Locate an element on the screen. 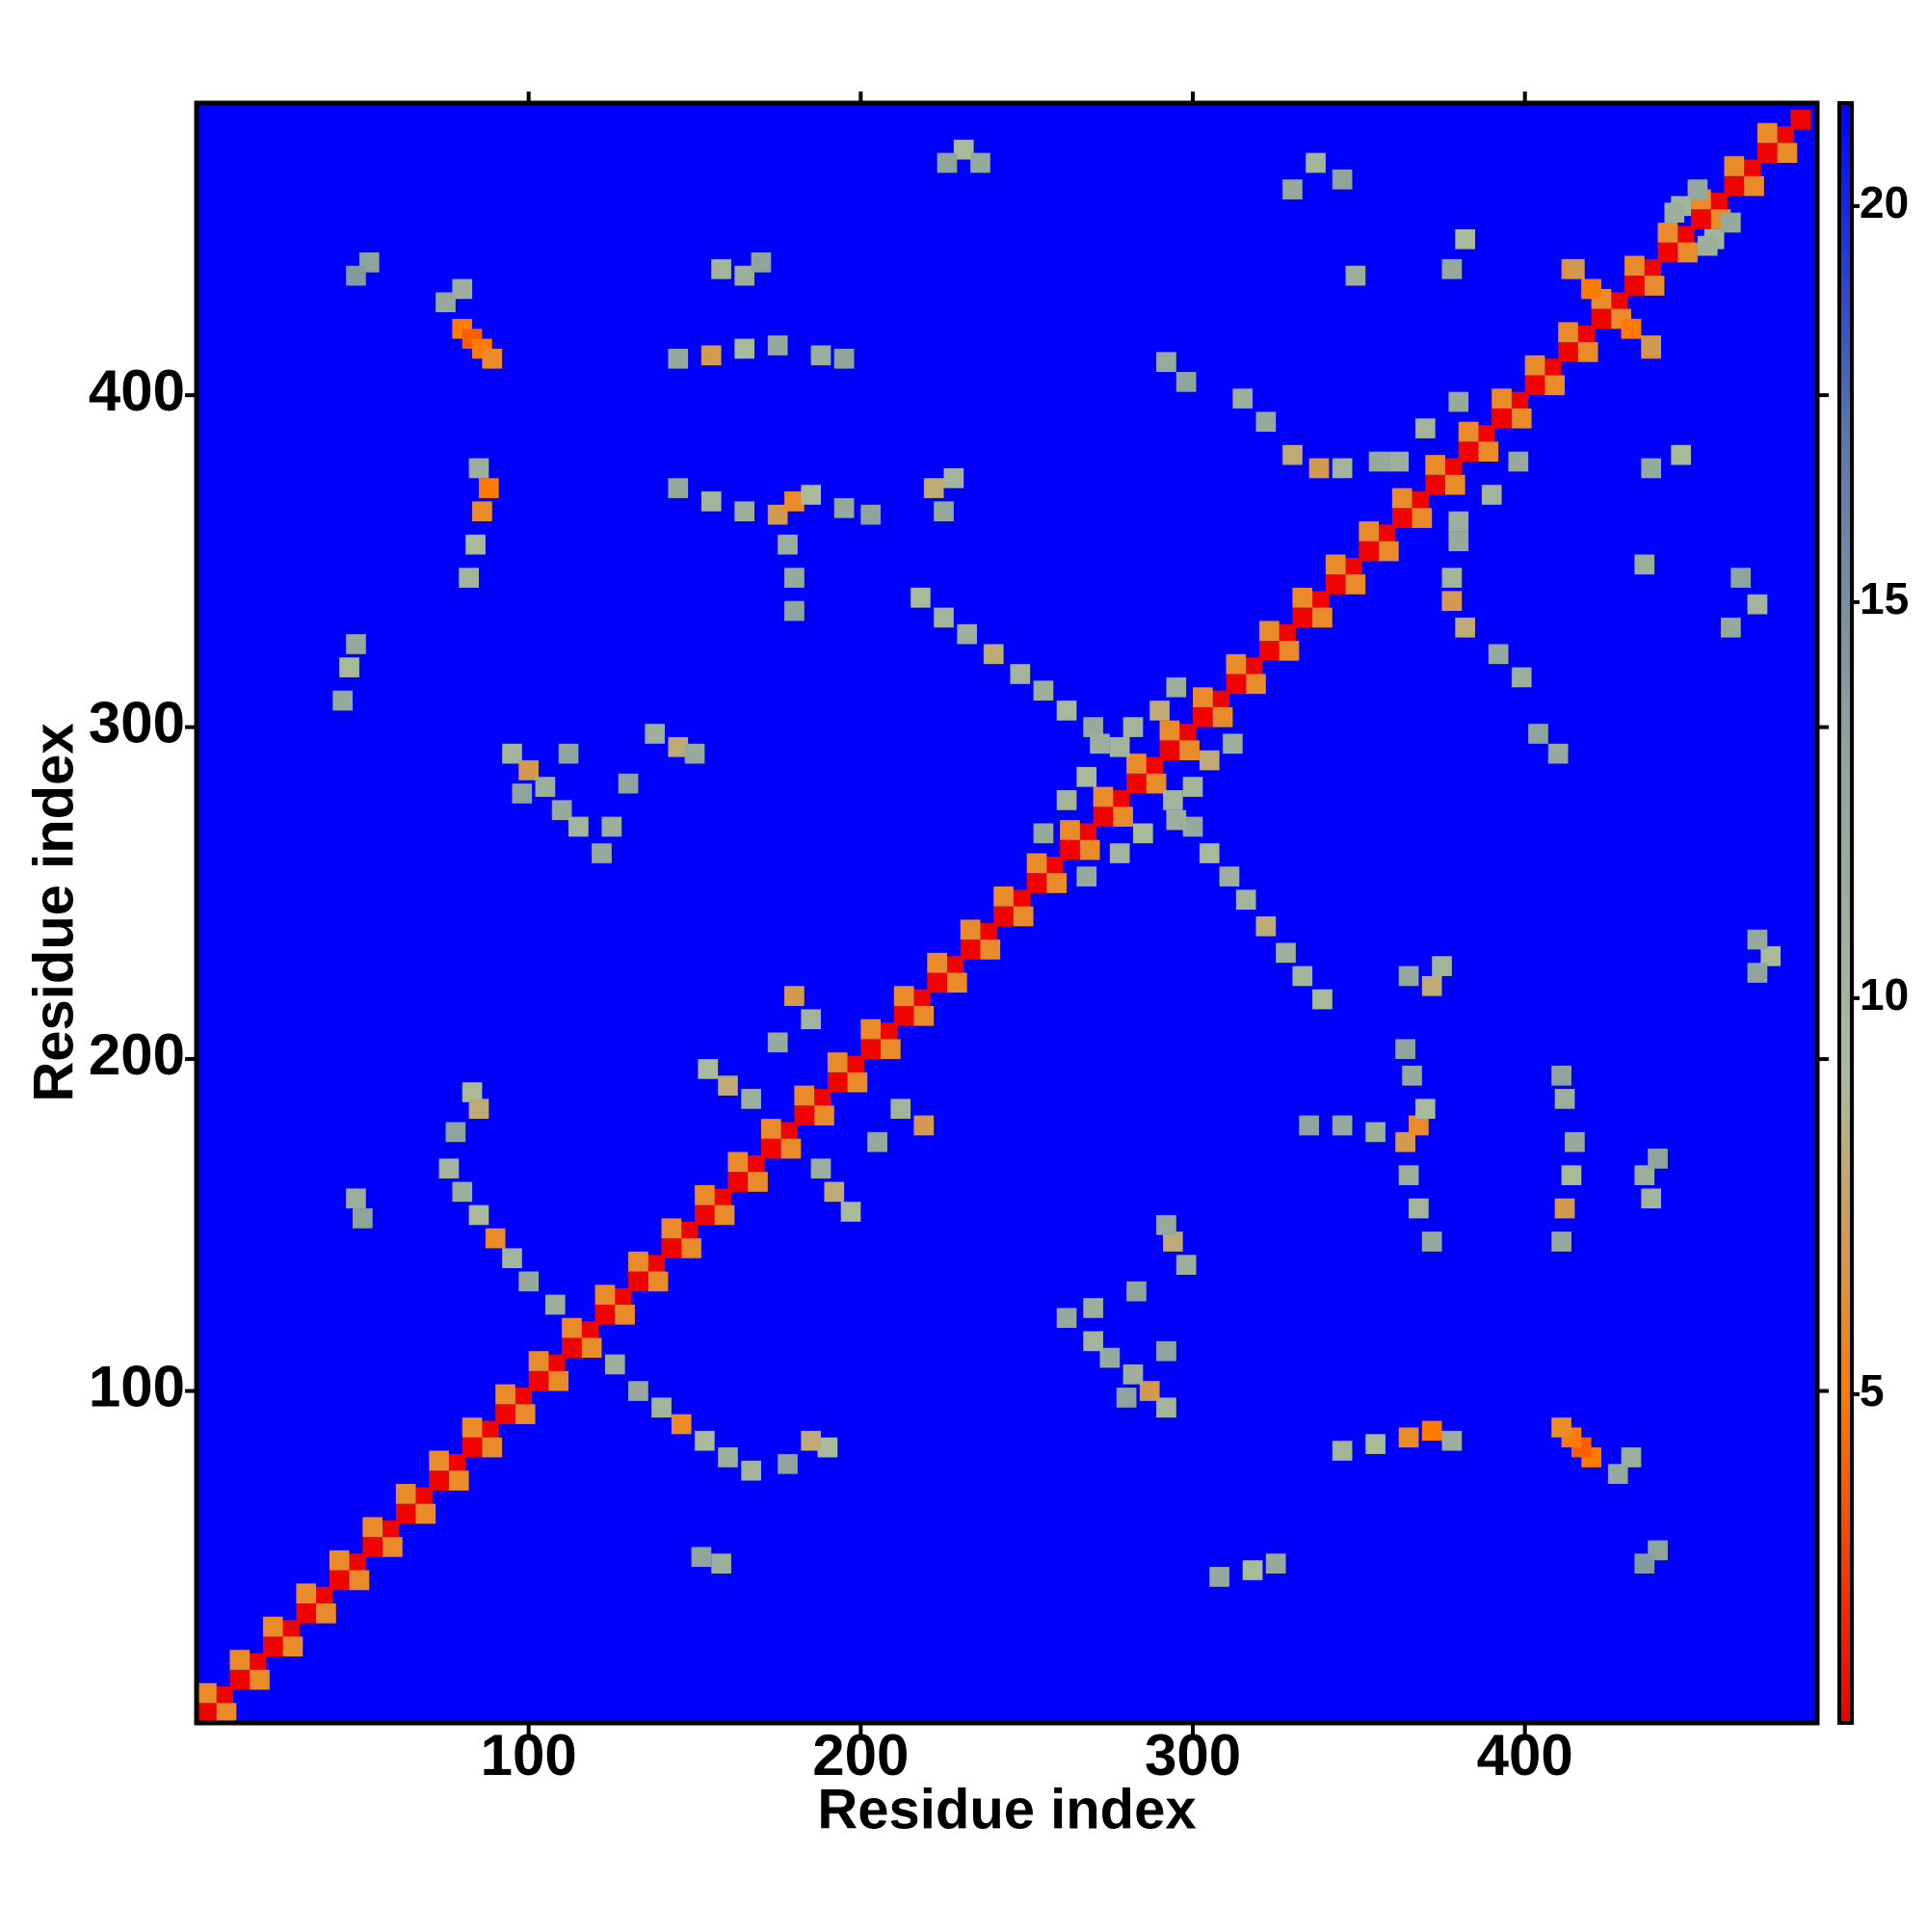 This screenshot has height=1932, width=1927. y-tick-label: 200 is located at coordinates (137, 1054).